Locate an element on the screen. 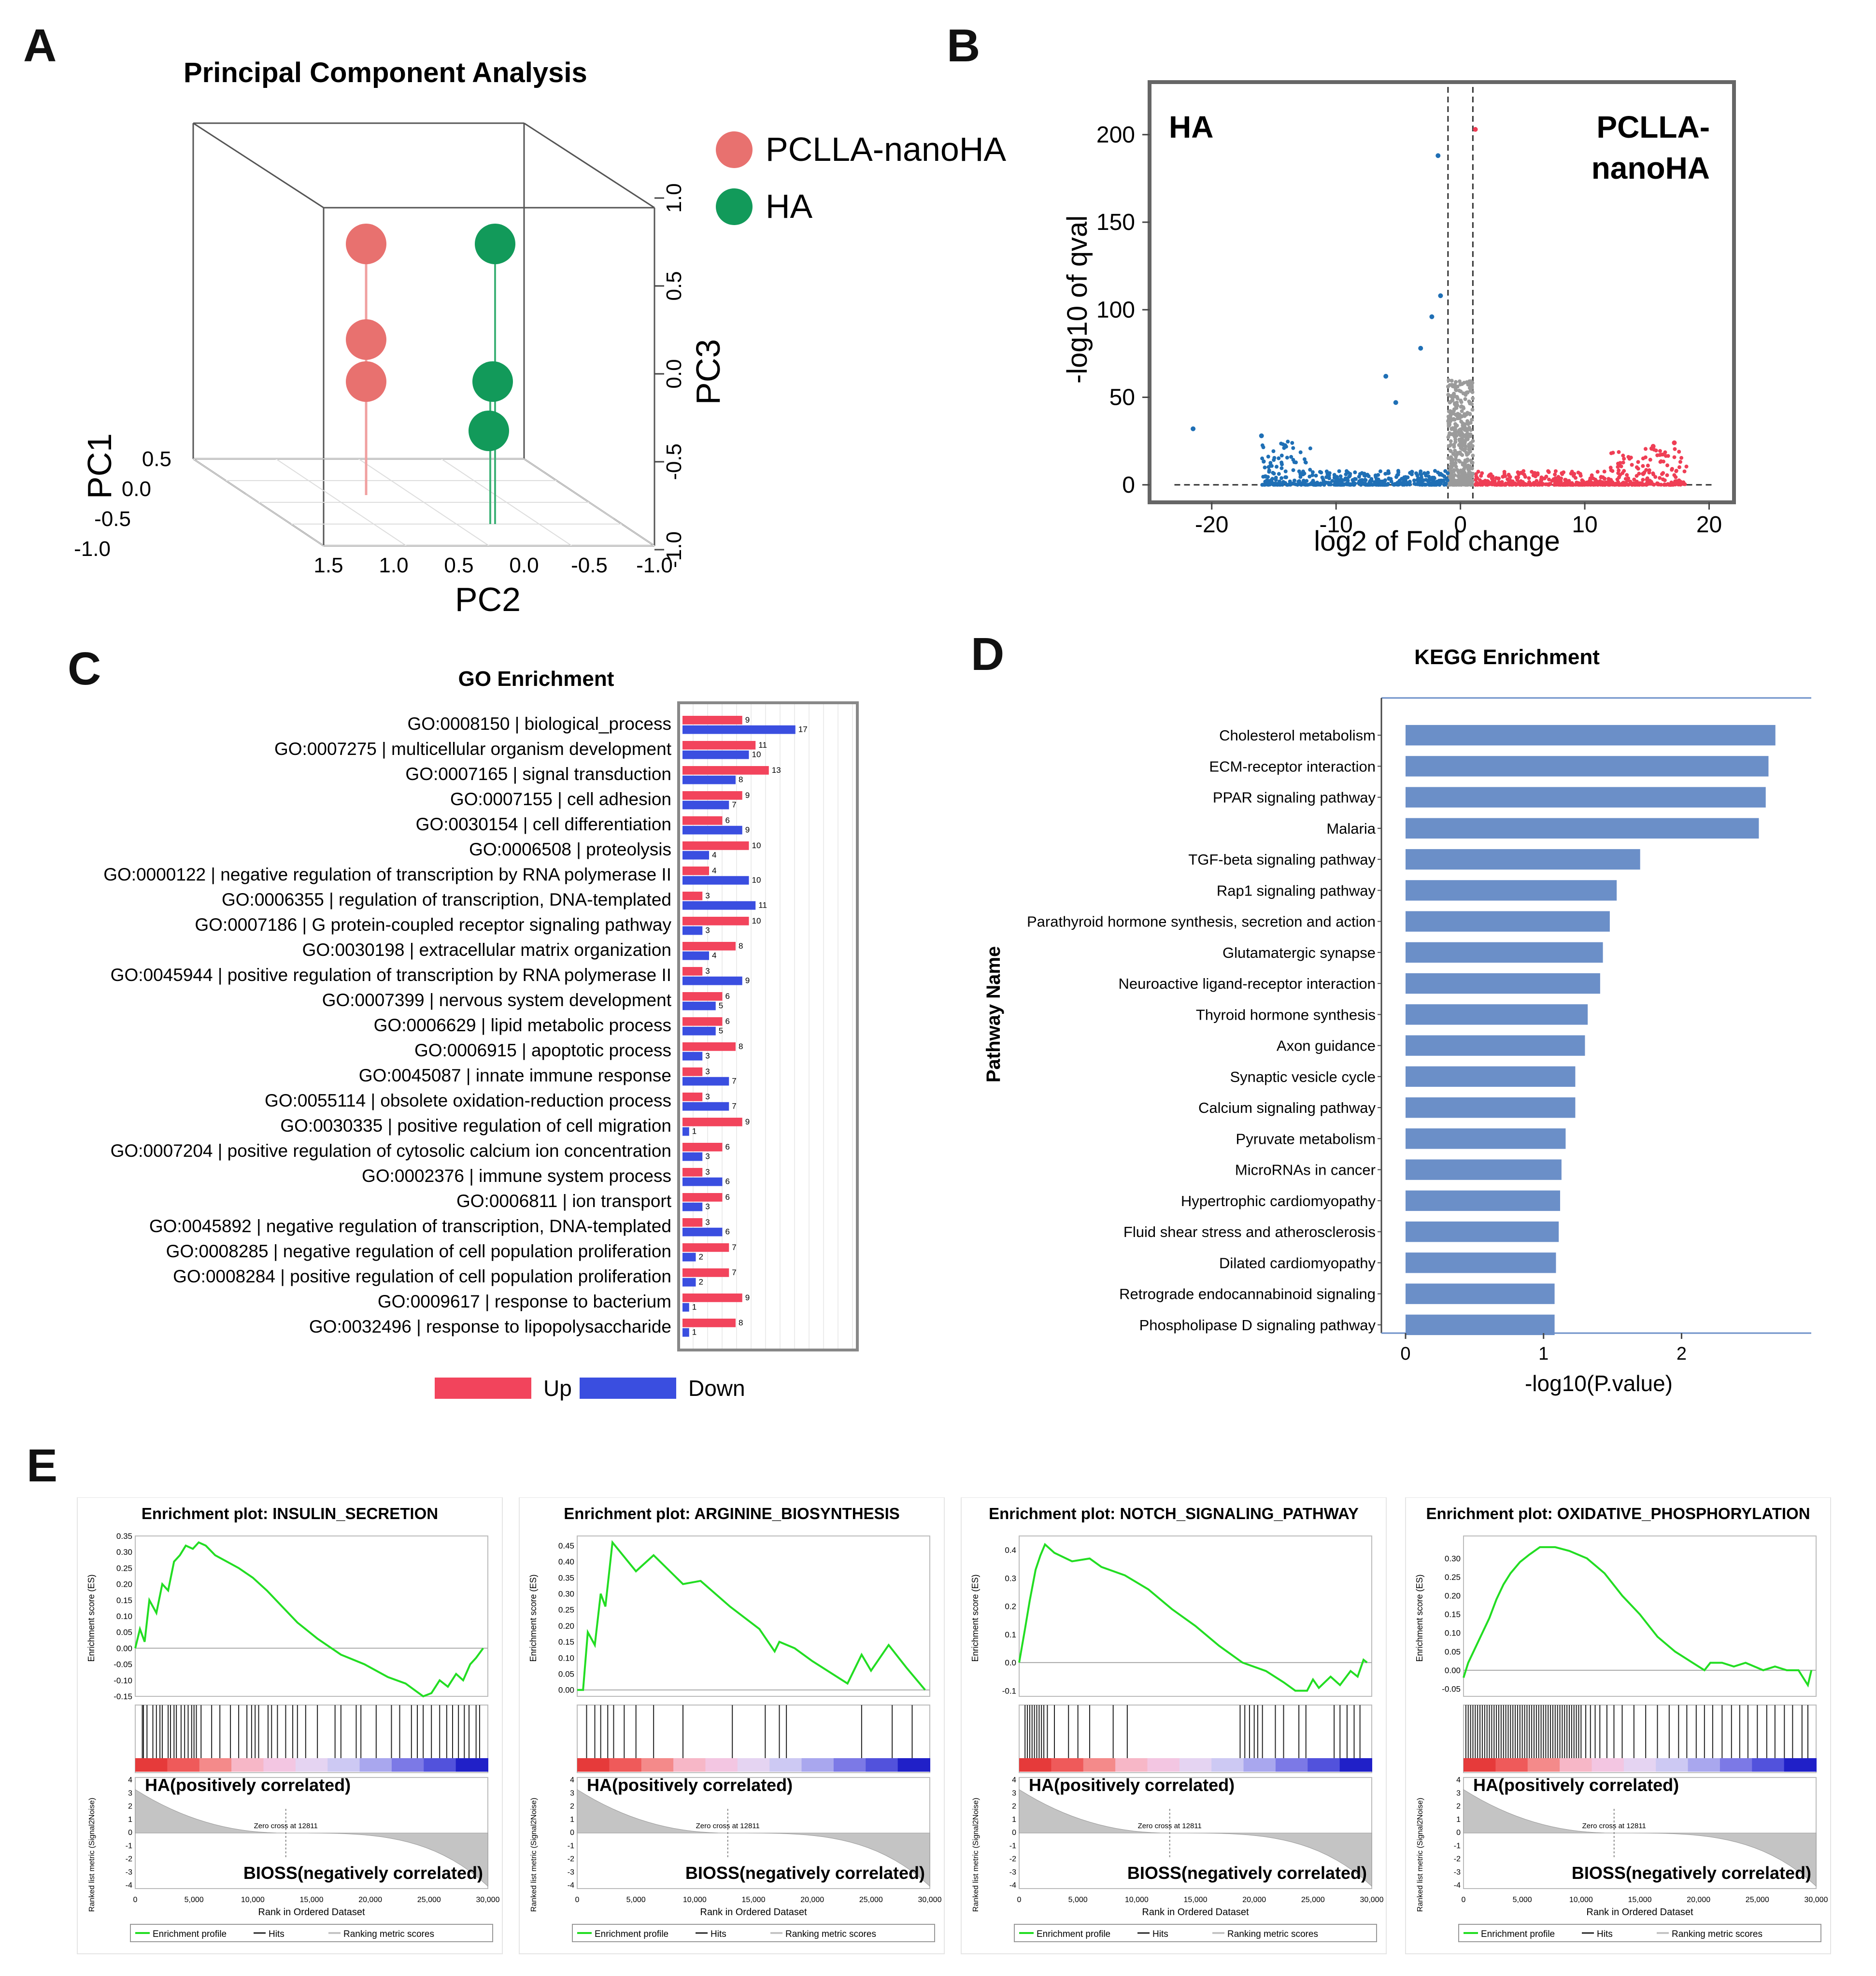 The width and height of the screenshot is (1876, 1976). kegg-pathway-label: Malaria is located at coordinates (1351, 828).